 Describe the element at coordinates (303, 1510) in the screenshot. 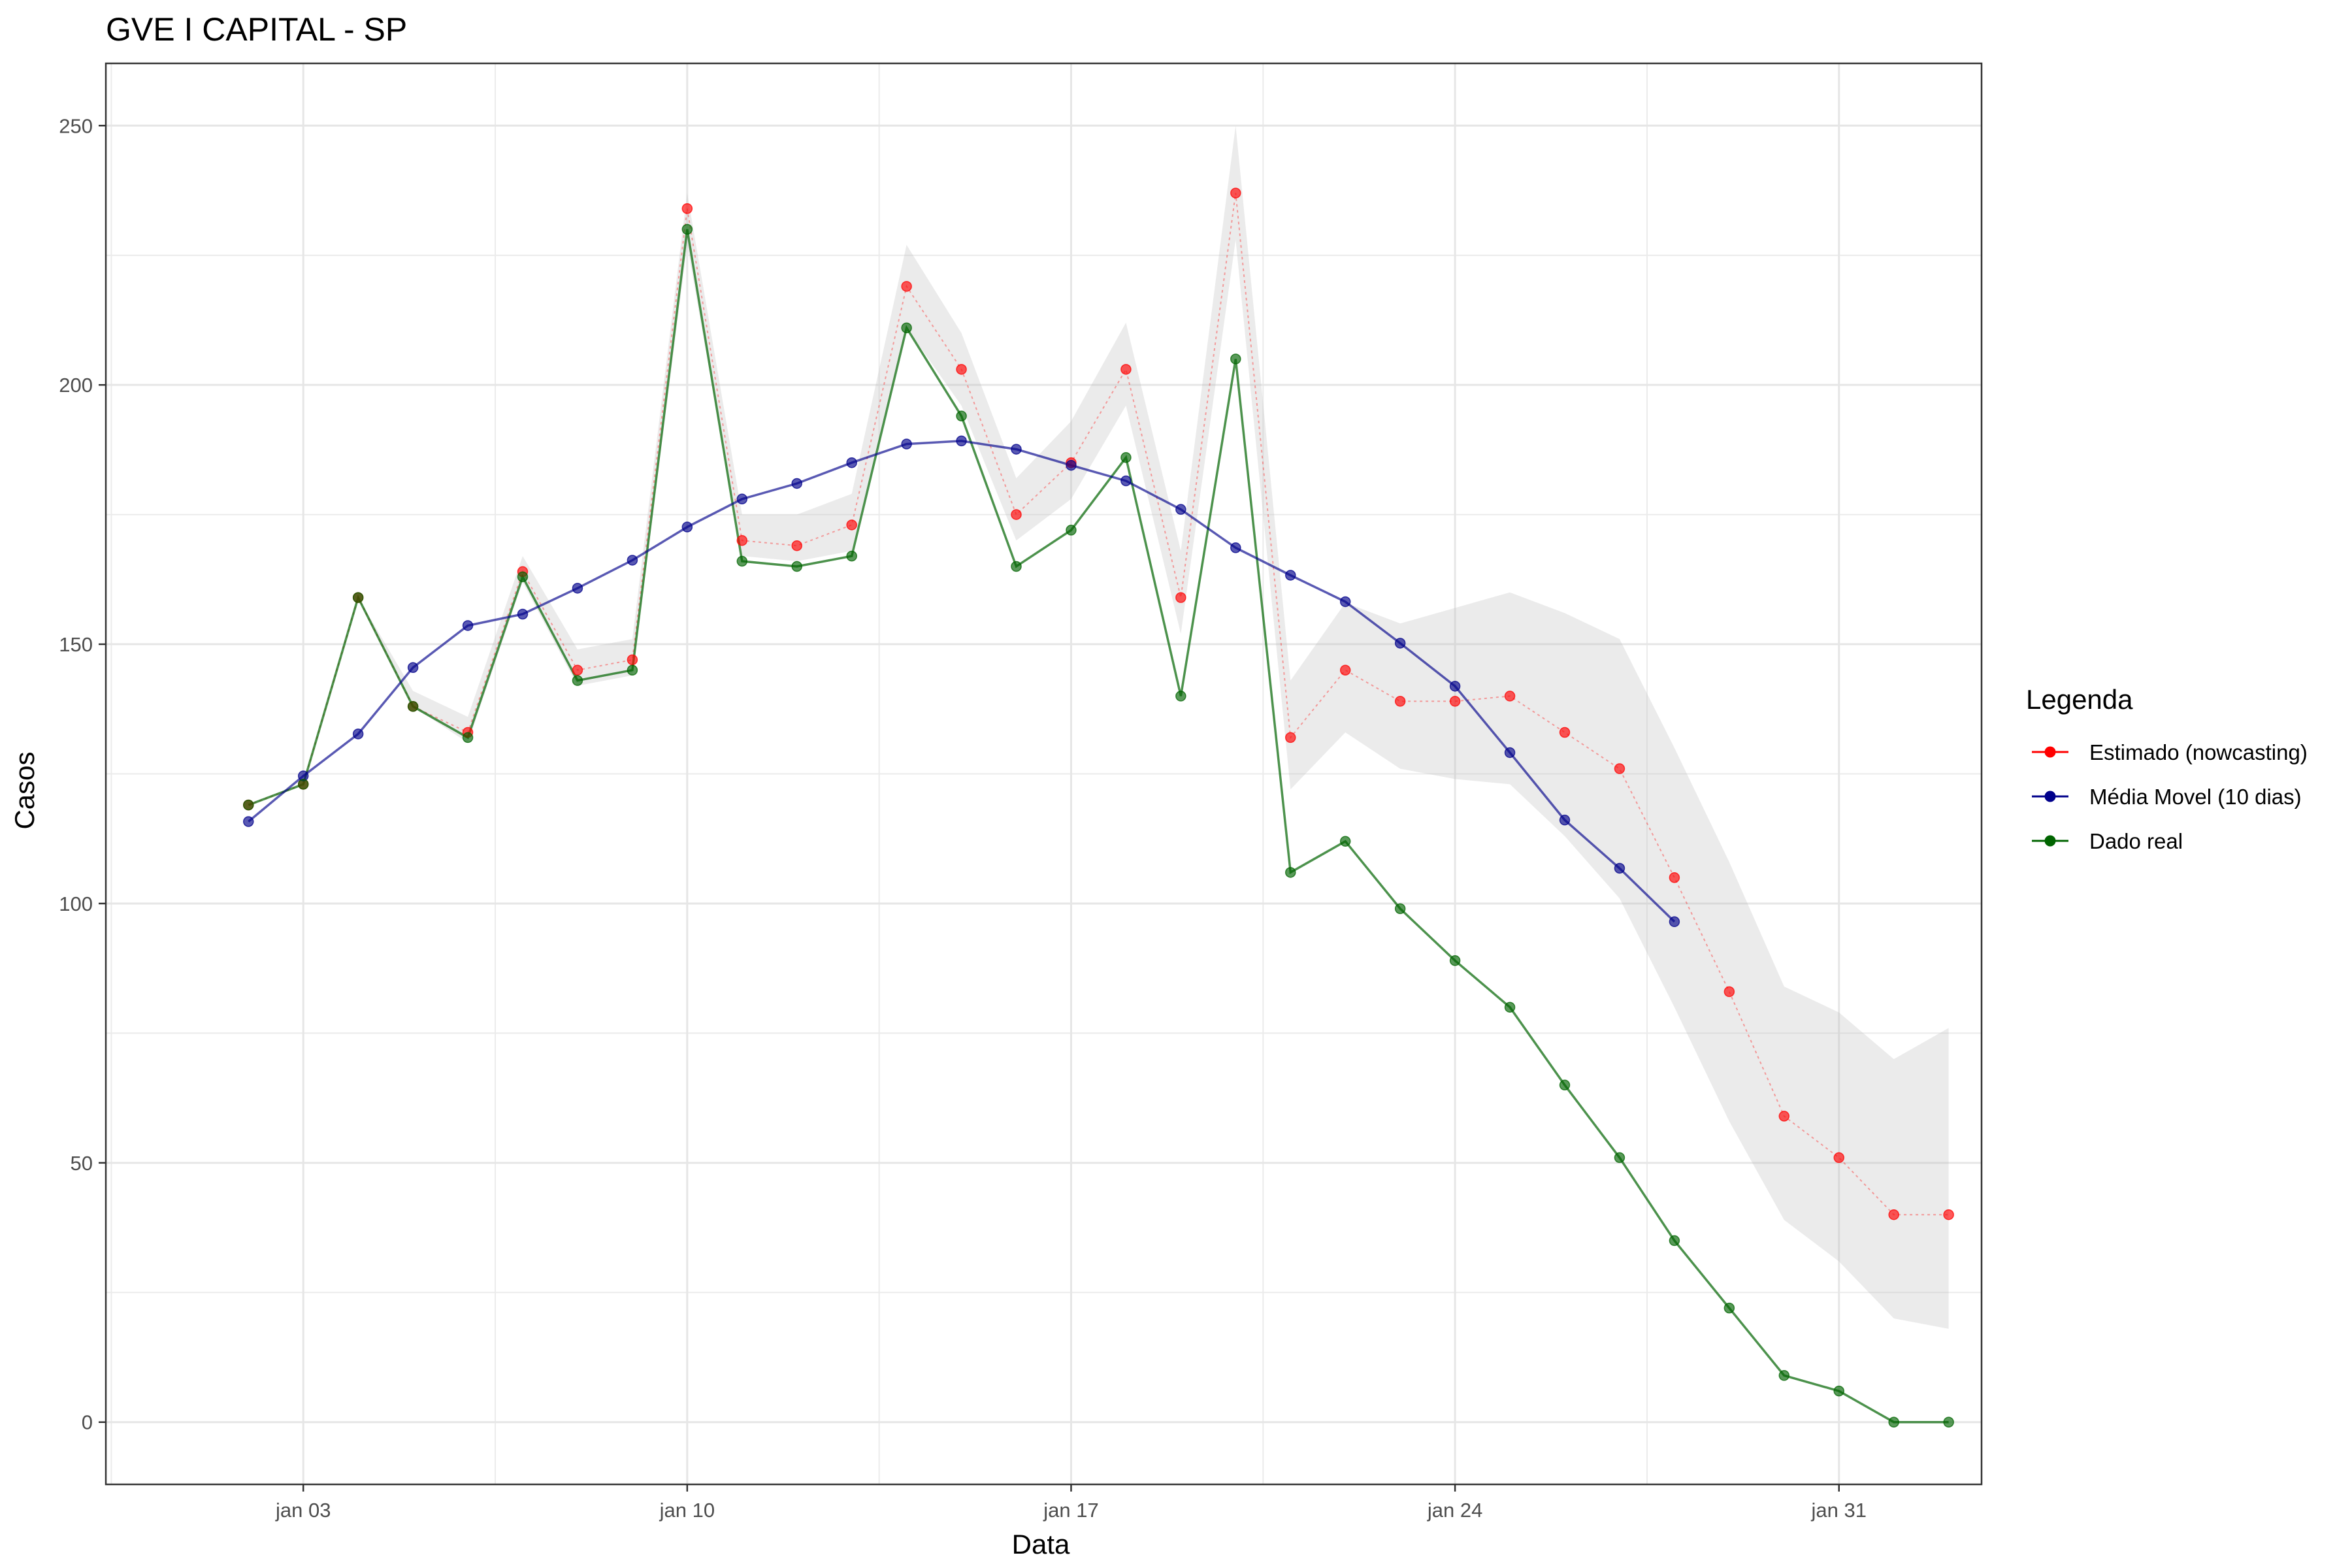

I see `x-tick-label: jan 03` at that location.